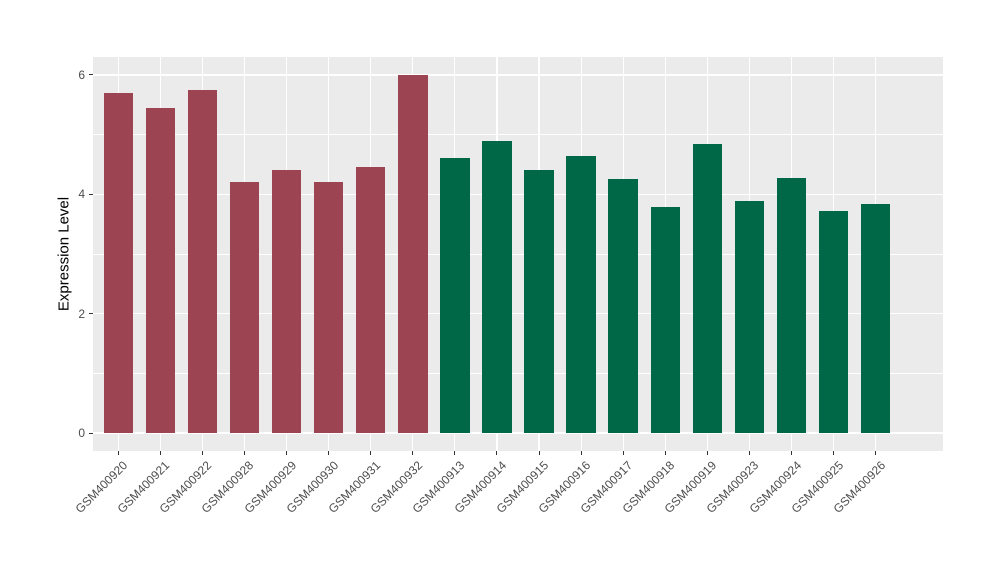 The height and width of the screenshot is (580, 1000). What do you see at coordinates (413, 453) in the screenshot?
I see `x-tick-mark-GSM400932` at bounding box center [413, 453].